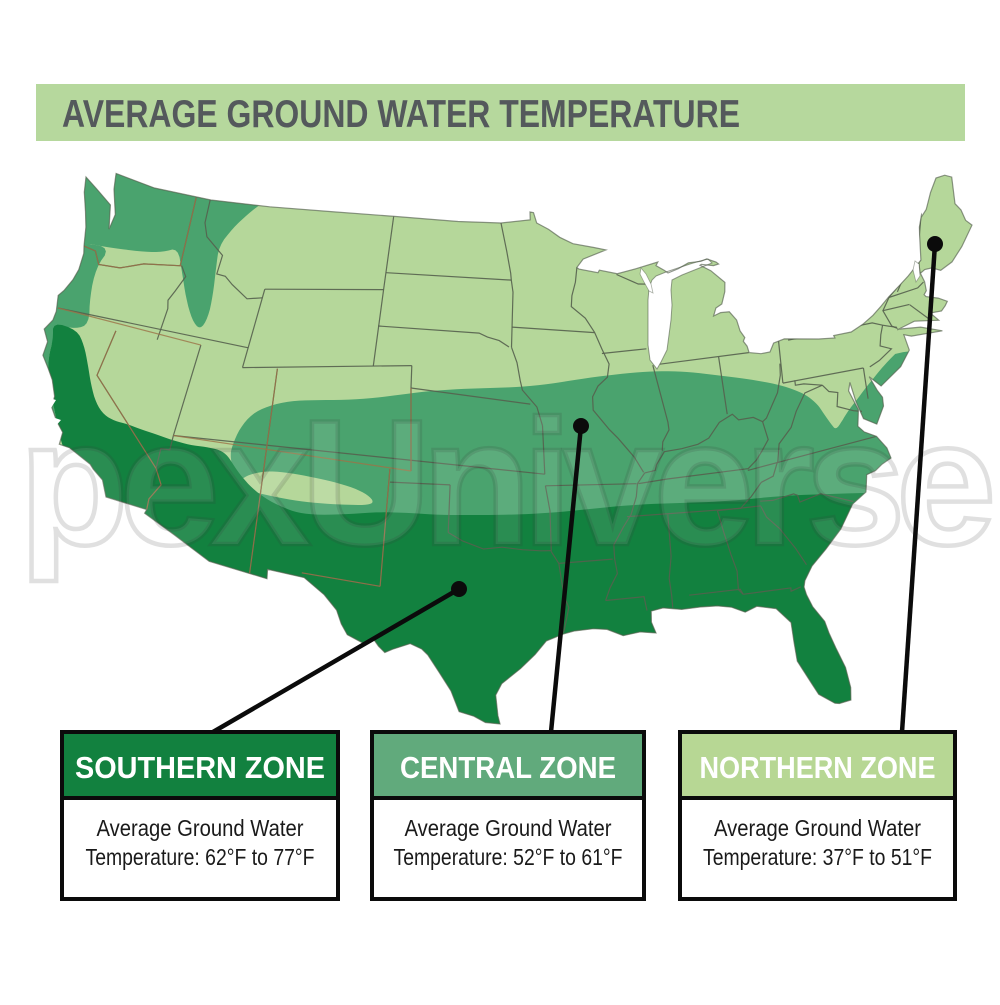 This screenshot has height=1005, width=1000. I want to click on svg-text: CENTRAL ZONE, so click(508, 767).